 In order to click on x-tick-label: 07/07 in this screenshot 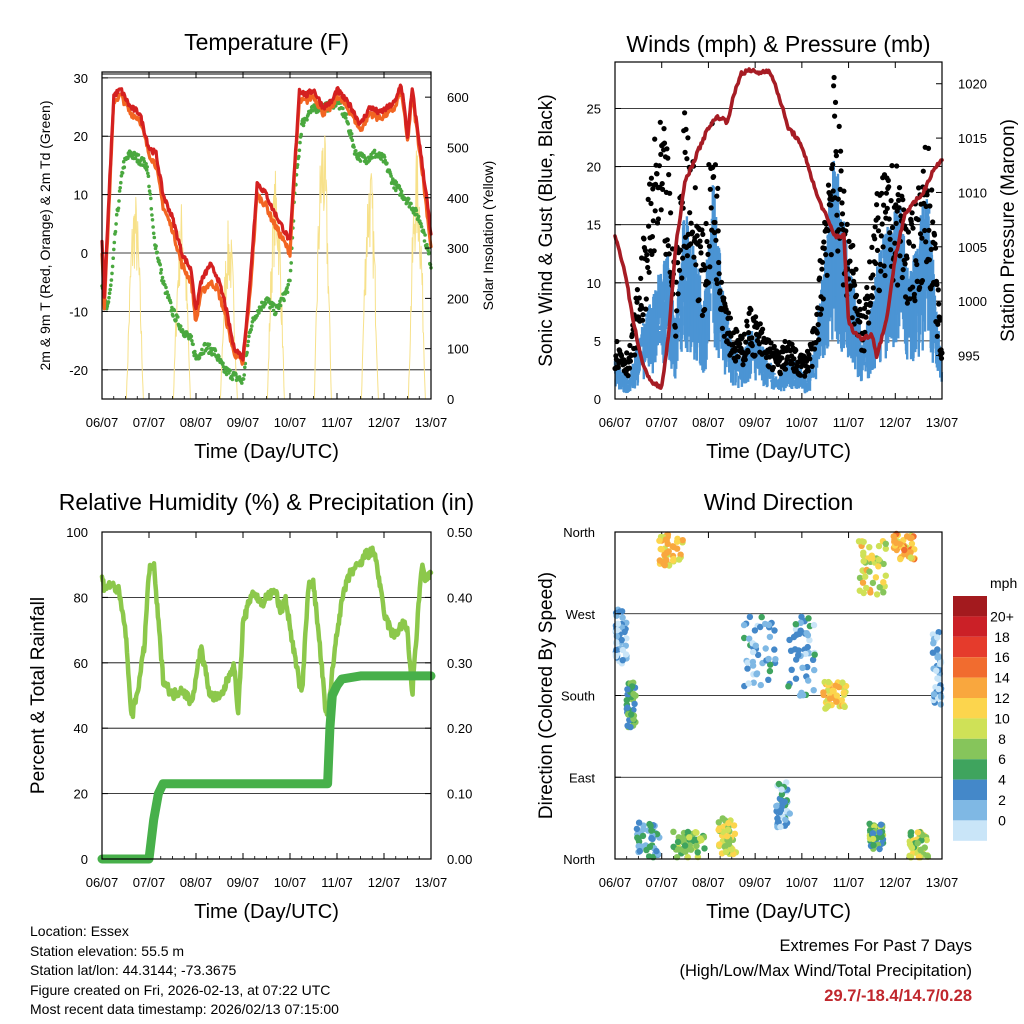, I will do `click(661, 422)`.